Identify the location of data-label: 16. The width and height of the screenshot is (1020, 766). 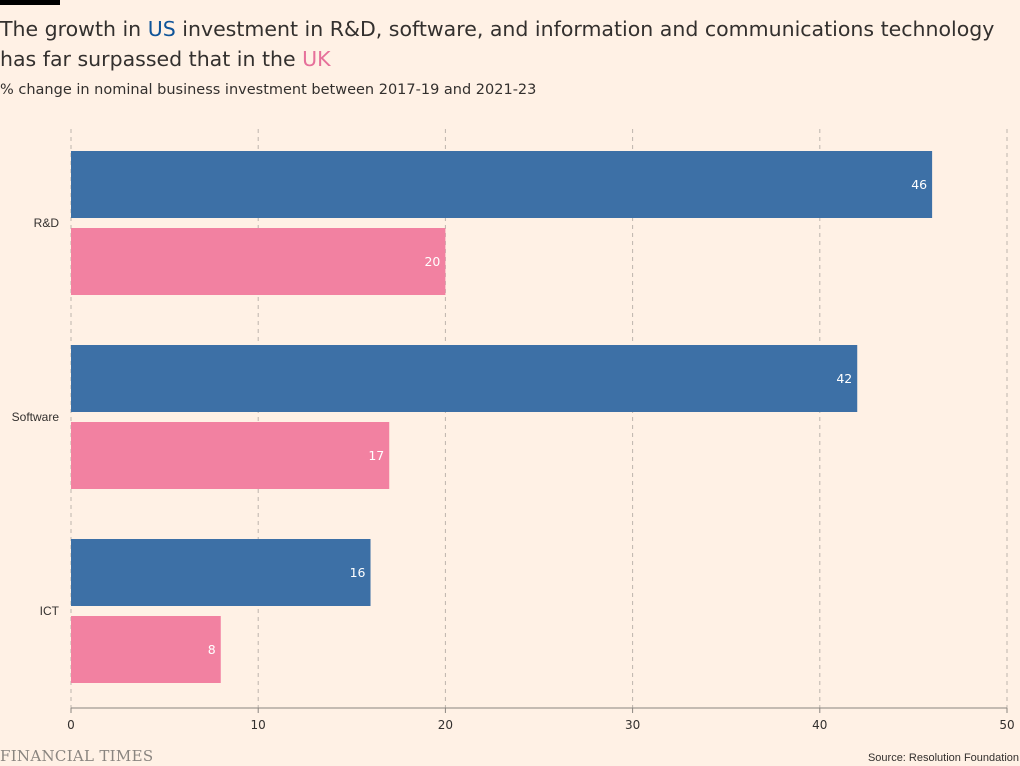
(358, 572).